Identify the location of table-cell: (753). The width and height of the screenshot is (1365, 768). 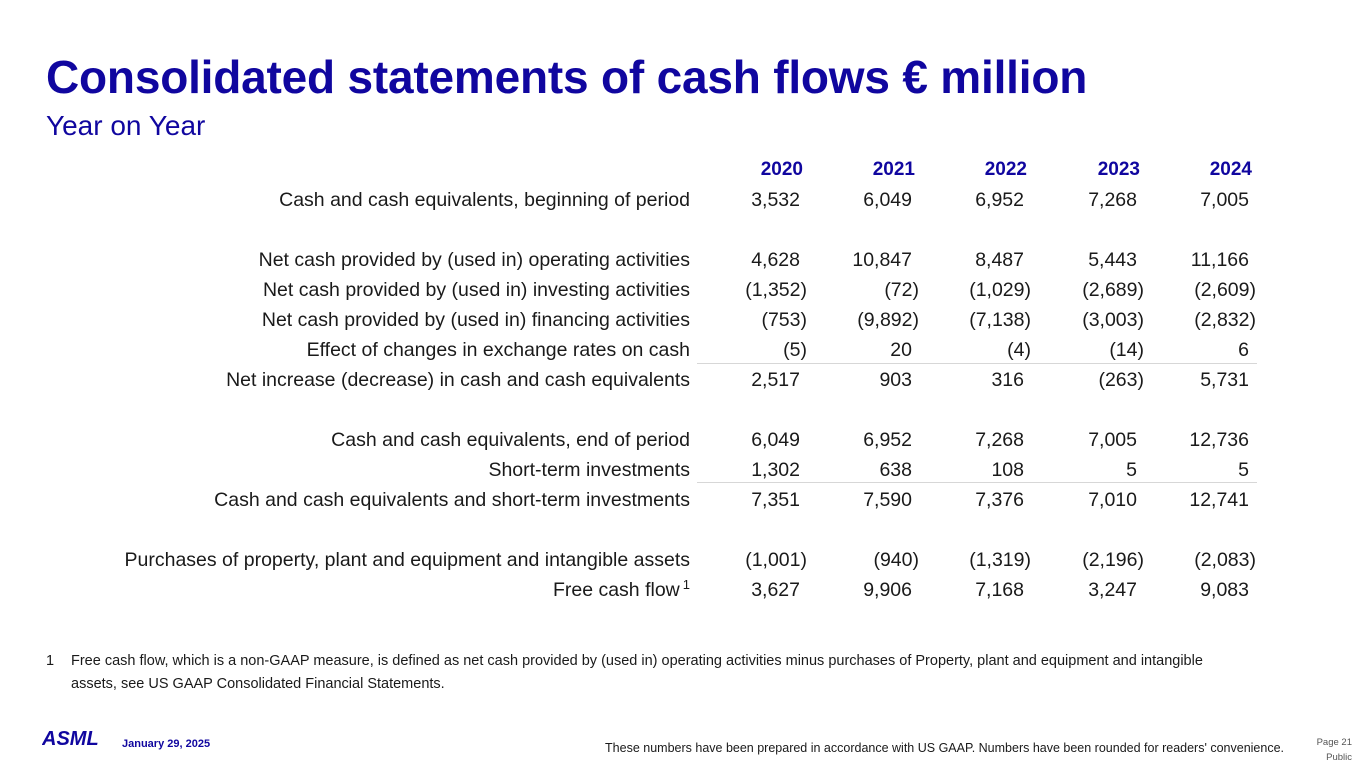
(784, 320).